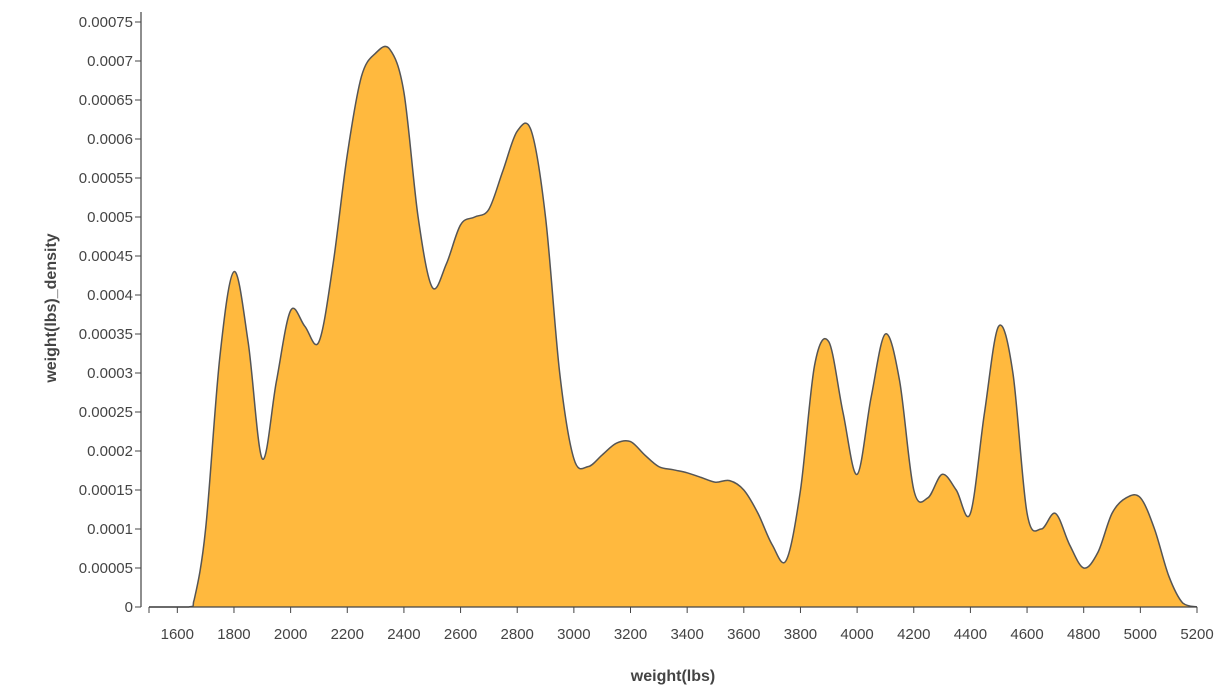  I want to click on x-axis-title: weight(lbs), so click(672, 676).